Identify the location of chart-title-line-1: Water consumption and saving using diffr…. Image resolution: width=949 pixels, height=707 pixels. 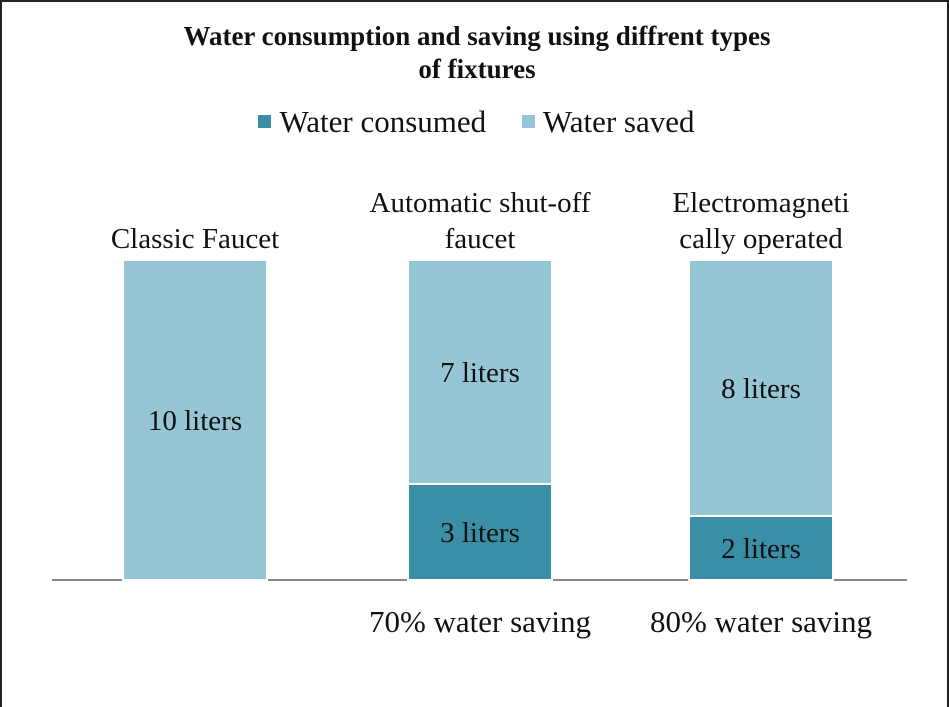
(477, 36).